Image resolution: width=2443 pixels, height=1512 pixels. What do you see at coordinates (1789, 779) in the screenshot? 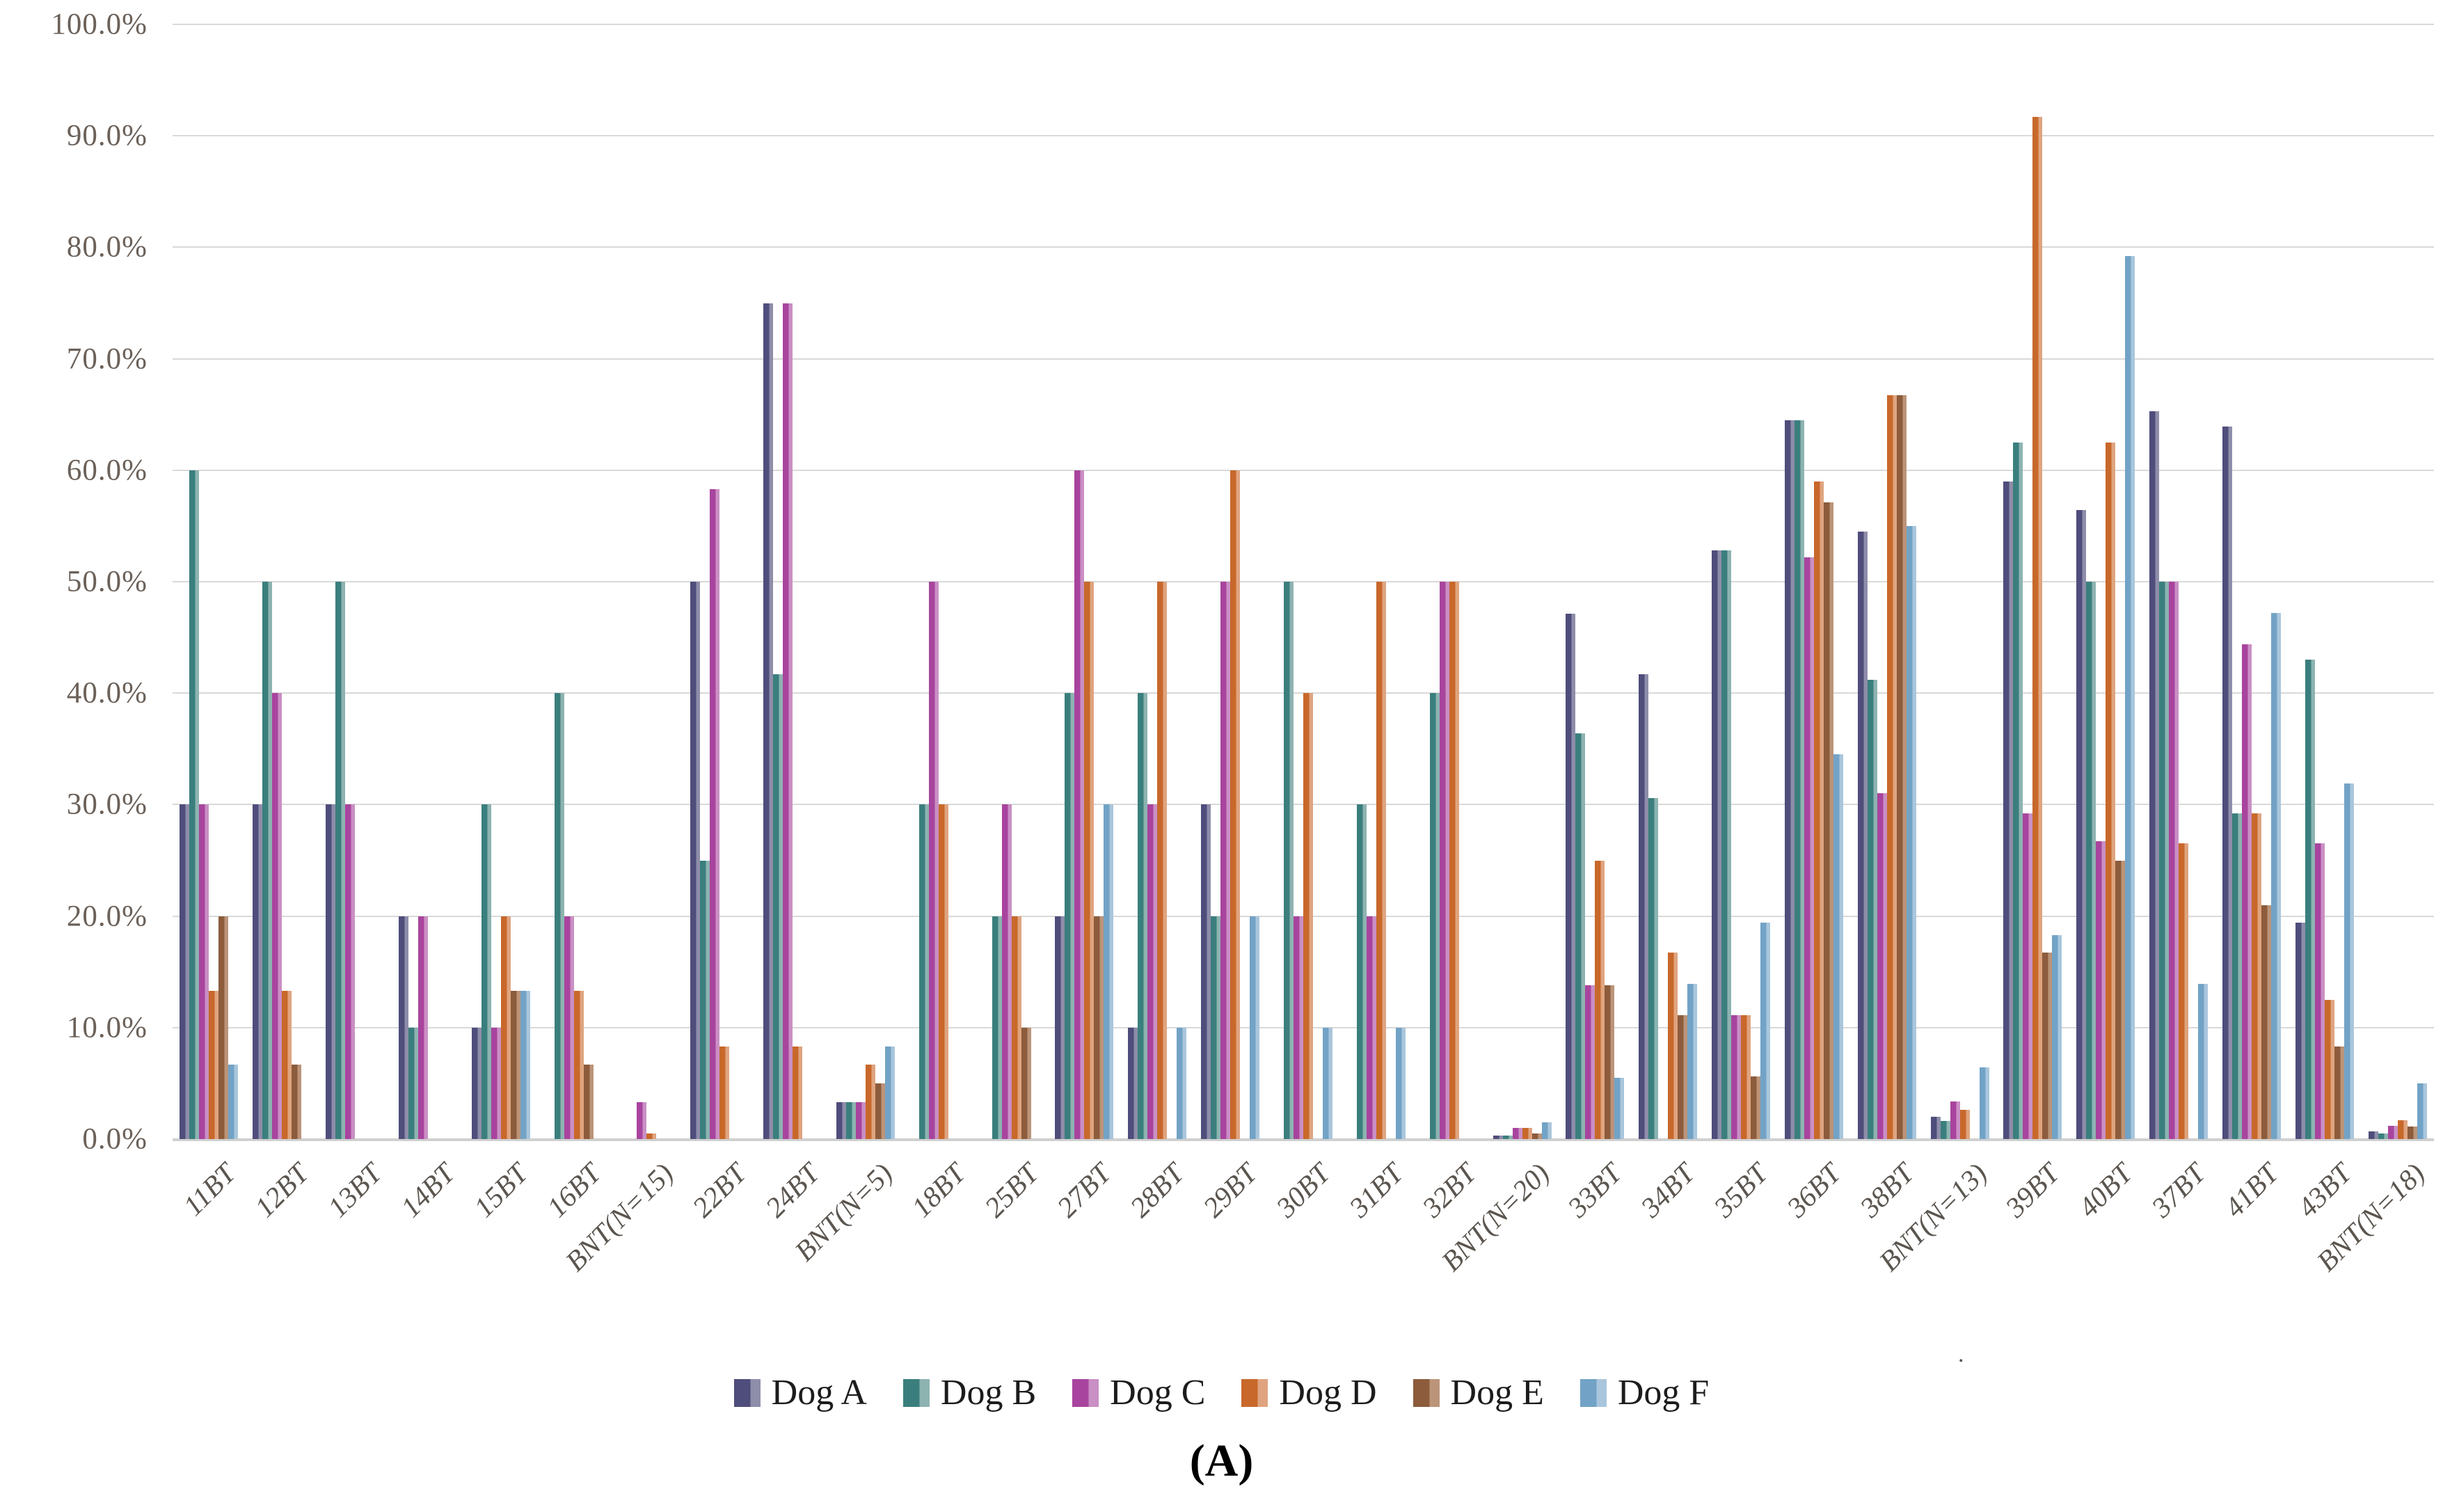
I see `bar-dog-a-36BT` at bounding box center [1789, 779].